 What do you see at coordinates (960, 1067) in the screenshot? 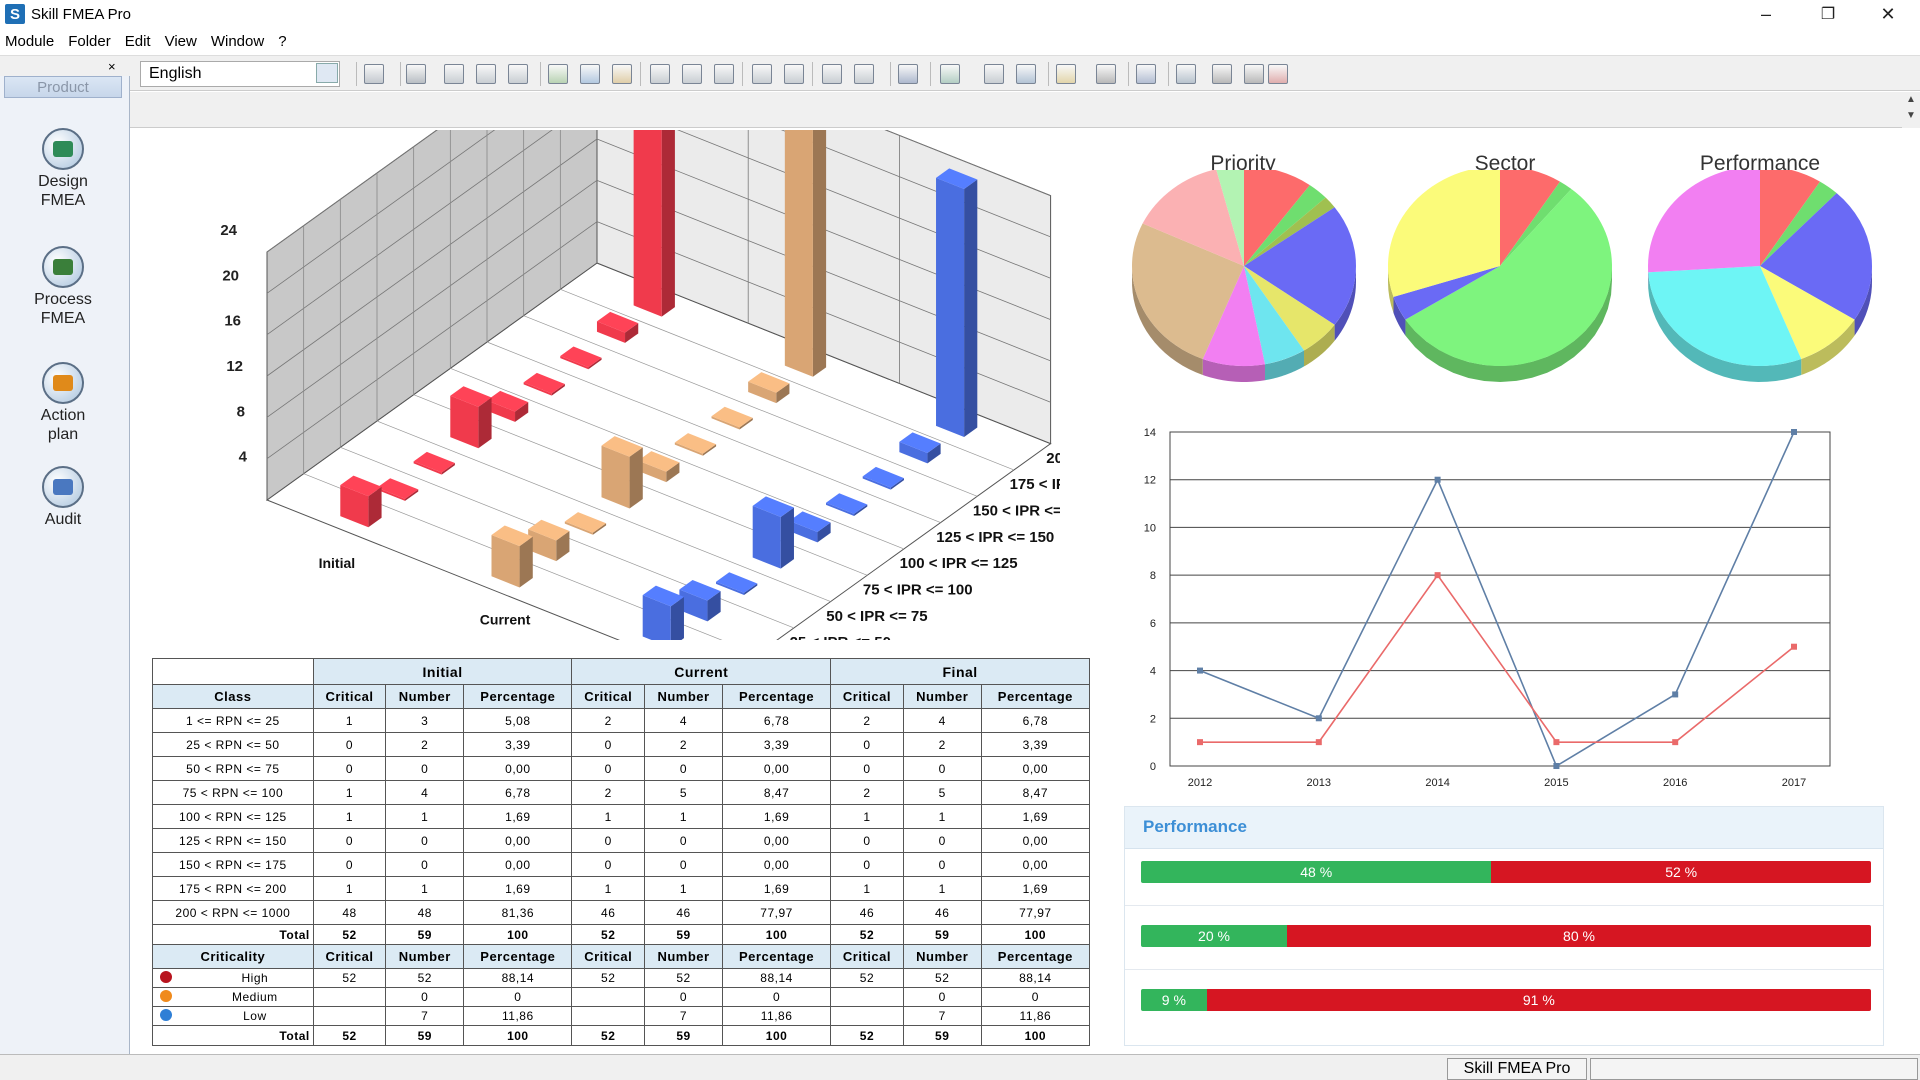
I see `status-bar: Skill FMEA Pro` at bounding box center [960, 1067].